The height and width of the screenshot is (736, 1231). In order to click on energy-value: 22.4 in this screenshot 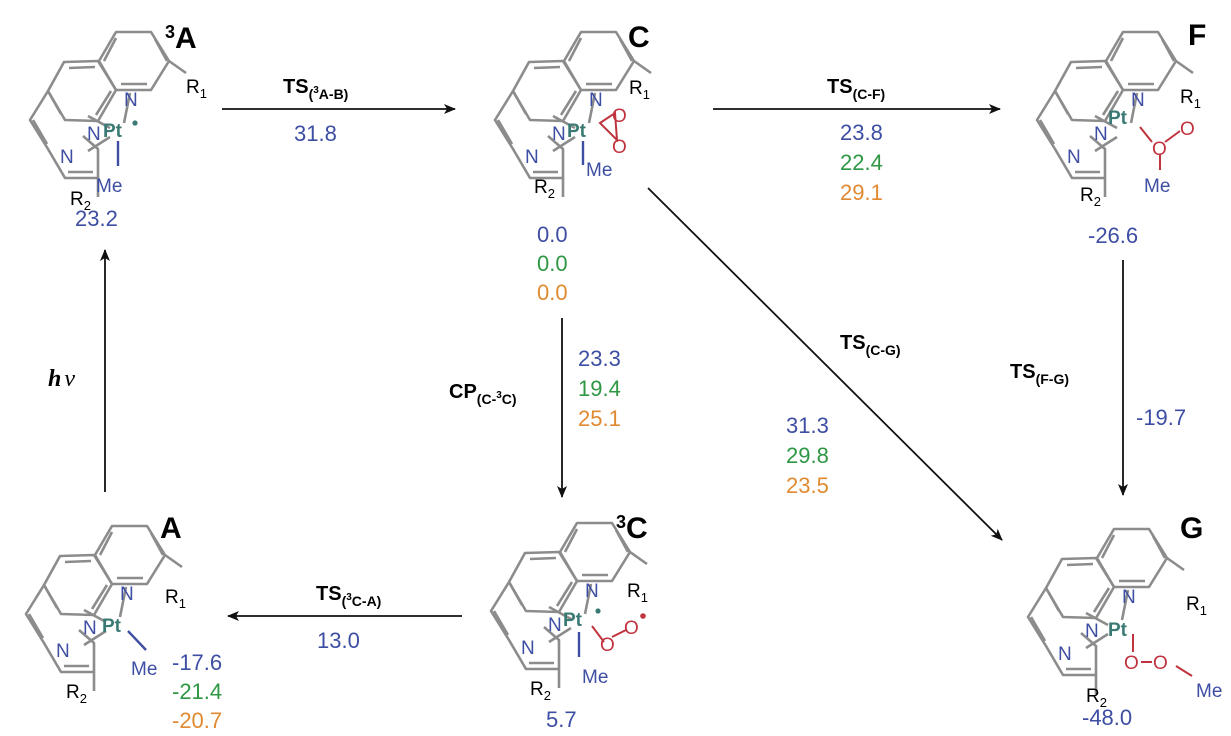, I will do `click(861, 162)`.